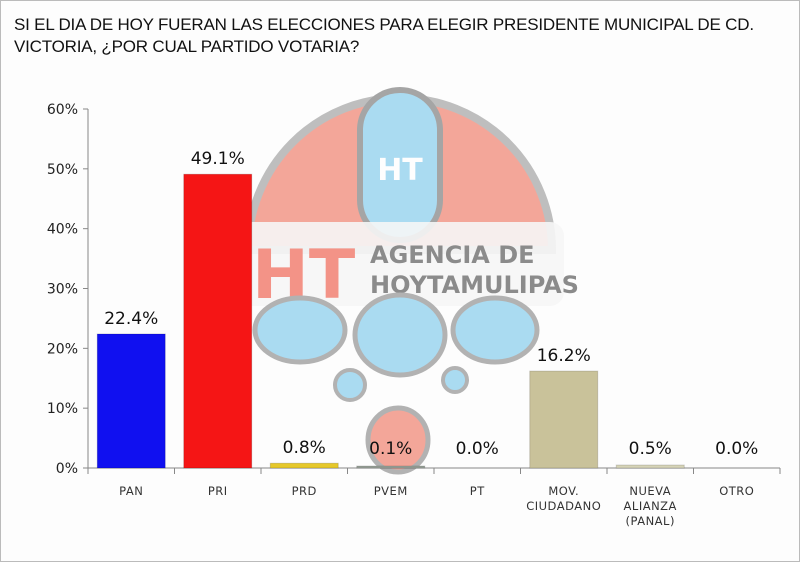 The image size is (800, 562). What do you see at coordinates (563, 491) in the screenshot?
I see `x-category-label-line: MOV.` at bounding box center [563, 491].